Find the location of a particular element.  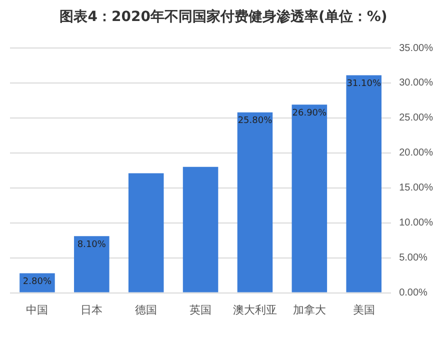

y-tick-label: 30.00% is located at coordinates (416, 83).